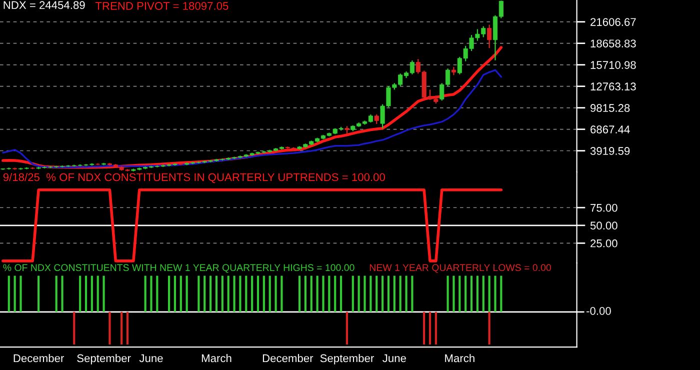 The width and height of the screenshot is (700, 370). I want to click on y-tick-label: 15710.98, so click(613, 65).